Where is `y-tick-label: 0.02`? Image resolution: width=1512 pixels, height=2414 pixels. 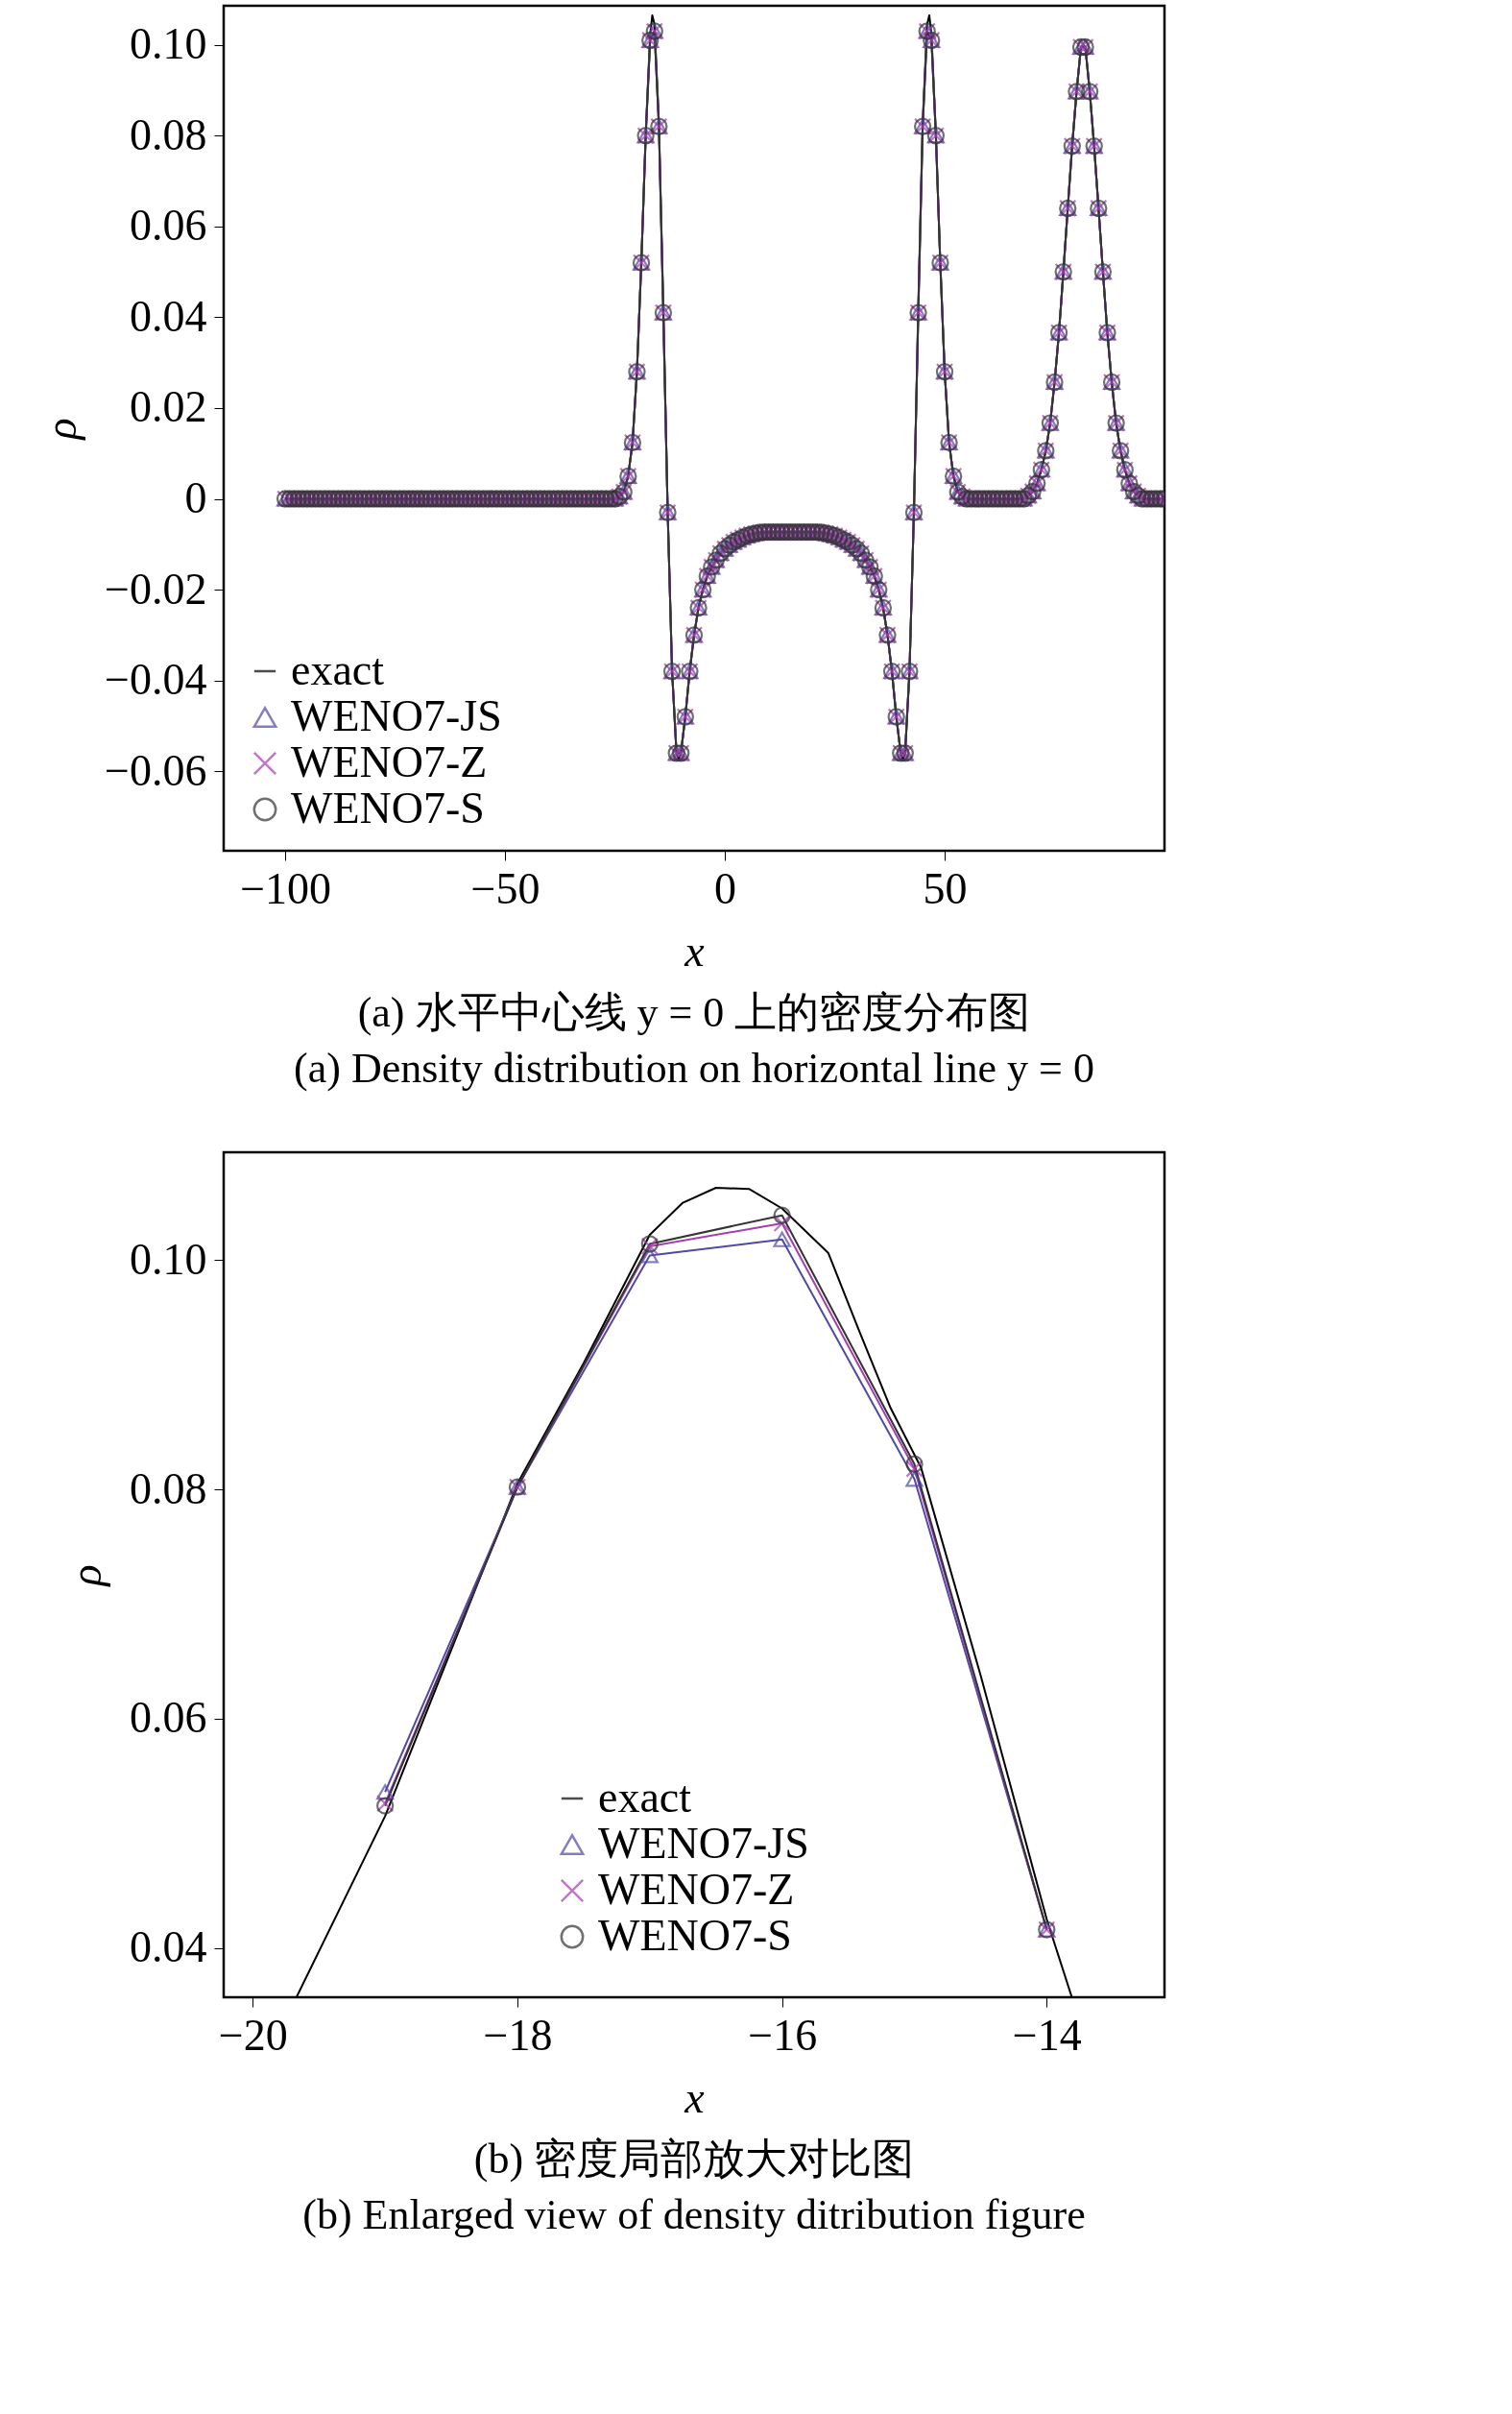
y-tick-label: 0.02 is located at coordinates (168, 407).